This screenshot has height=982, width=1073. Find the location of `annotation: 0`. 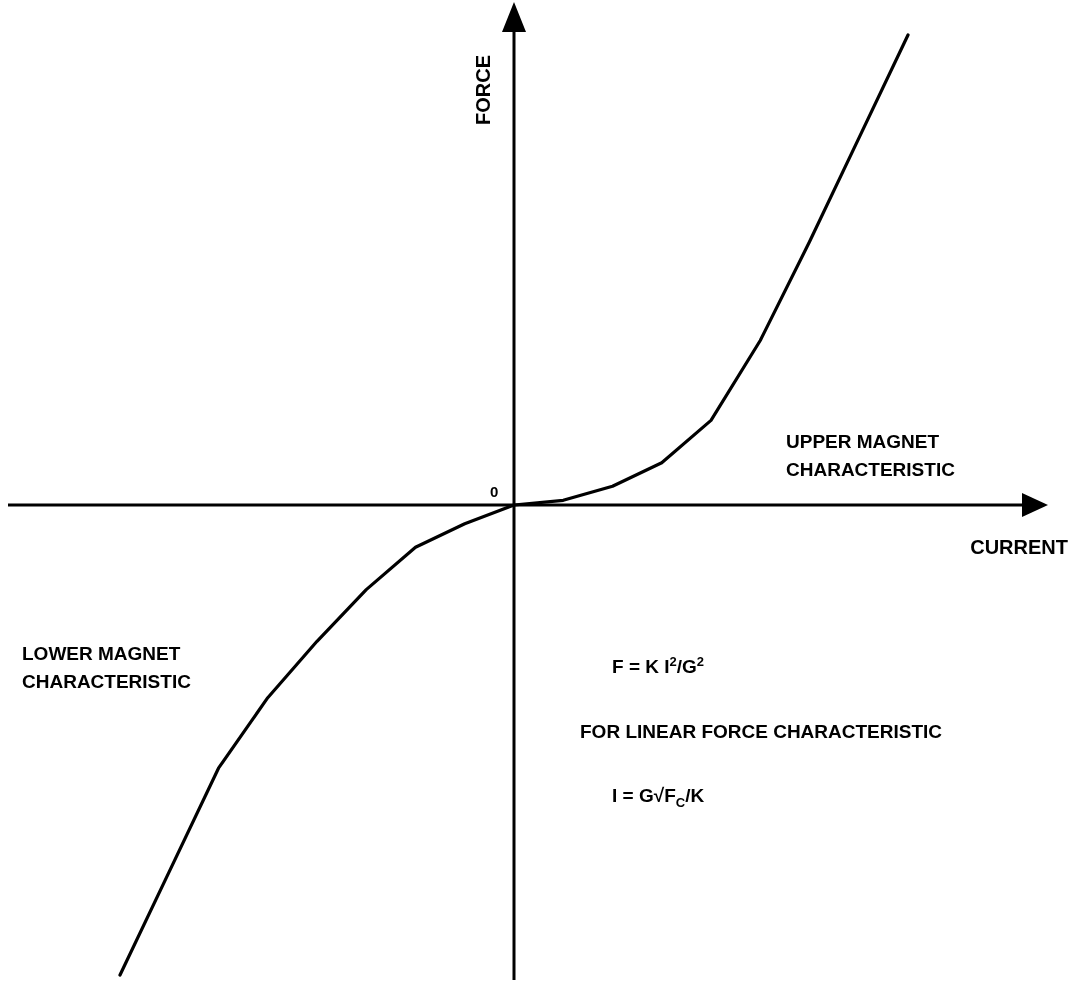

annotation: 0 is located at coordinates (494, 492).